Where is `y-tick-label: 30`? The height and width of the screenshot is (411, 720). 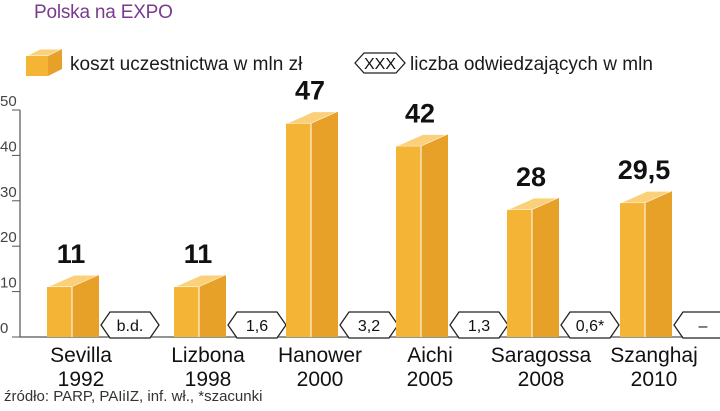 y-tick-label: 30 is located at coordinates (8, 192).